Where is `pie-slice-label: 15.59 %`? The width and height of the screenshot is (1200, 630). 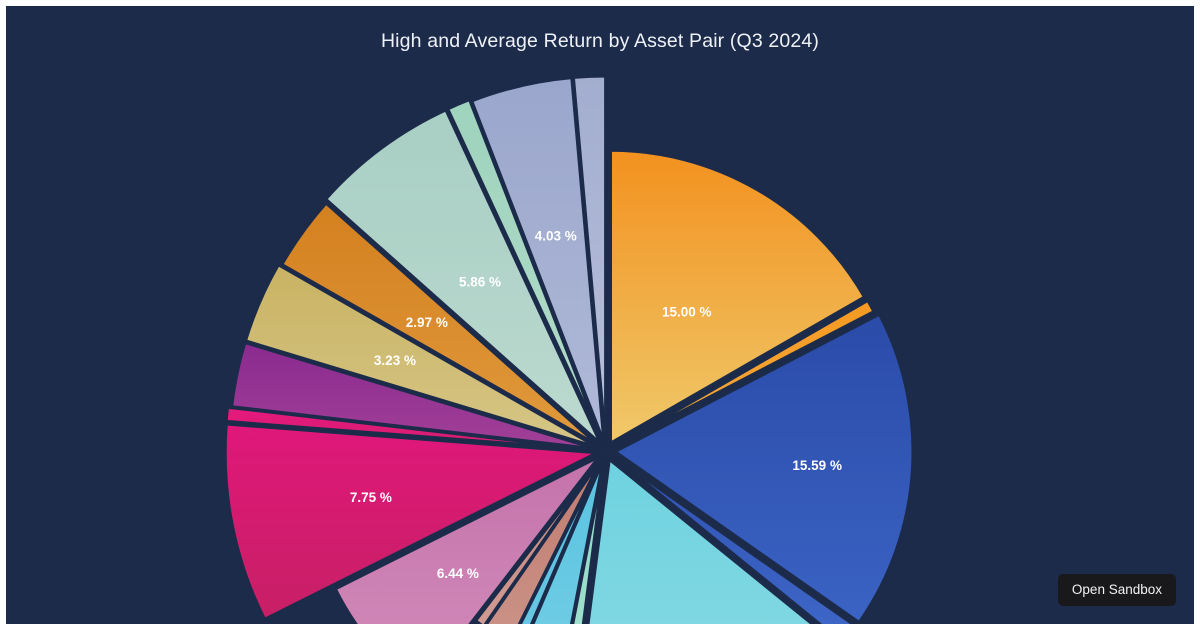
pie-slice-label: 15.59 % is located at coordinates (817, 465).